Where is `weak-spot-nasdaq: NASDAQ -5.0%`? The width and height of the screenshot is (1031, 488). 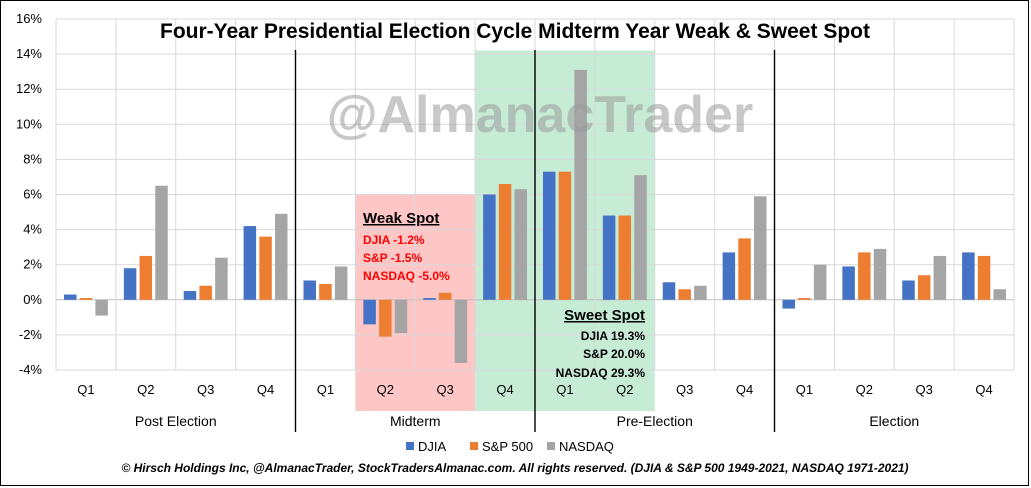
weak-spot-nasdaq: NASDAQ -5.0% is located at coordinates (406, 276).